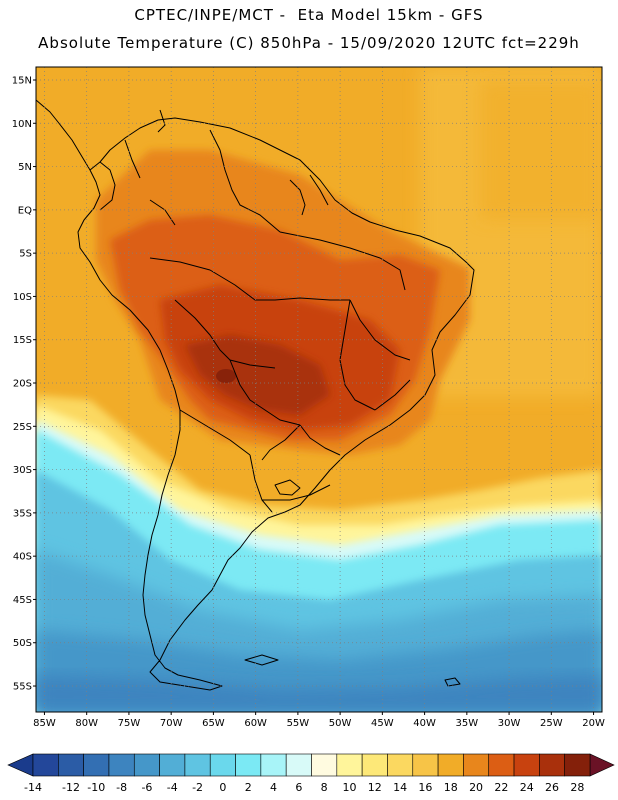 This screenshot has width=618, height=800. I want to click on lon-label: 40W, so click(424, 723).